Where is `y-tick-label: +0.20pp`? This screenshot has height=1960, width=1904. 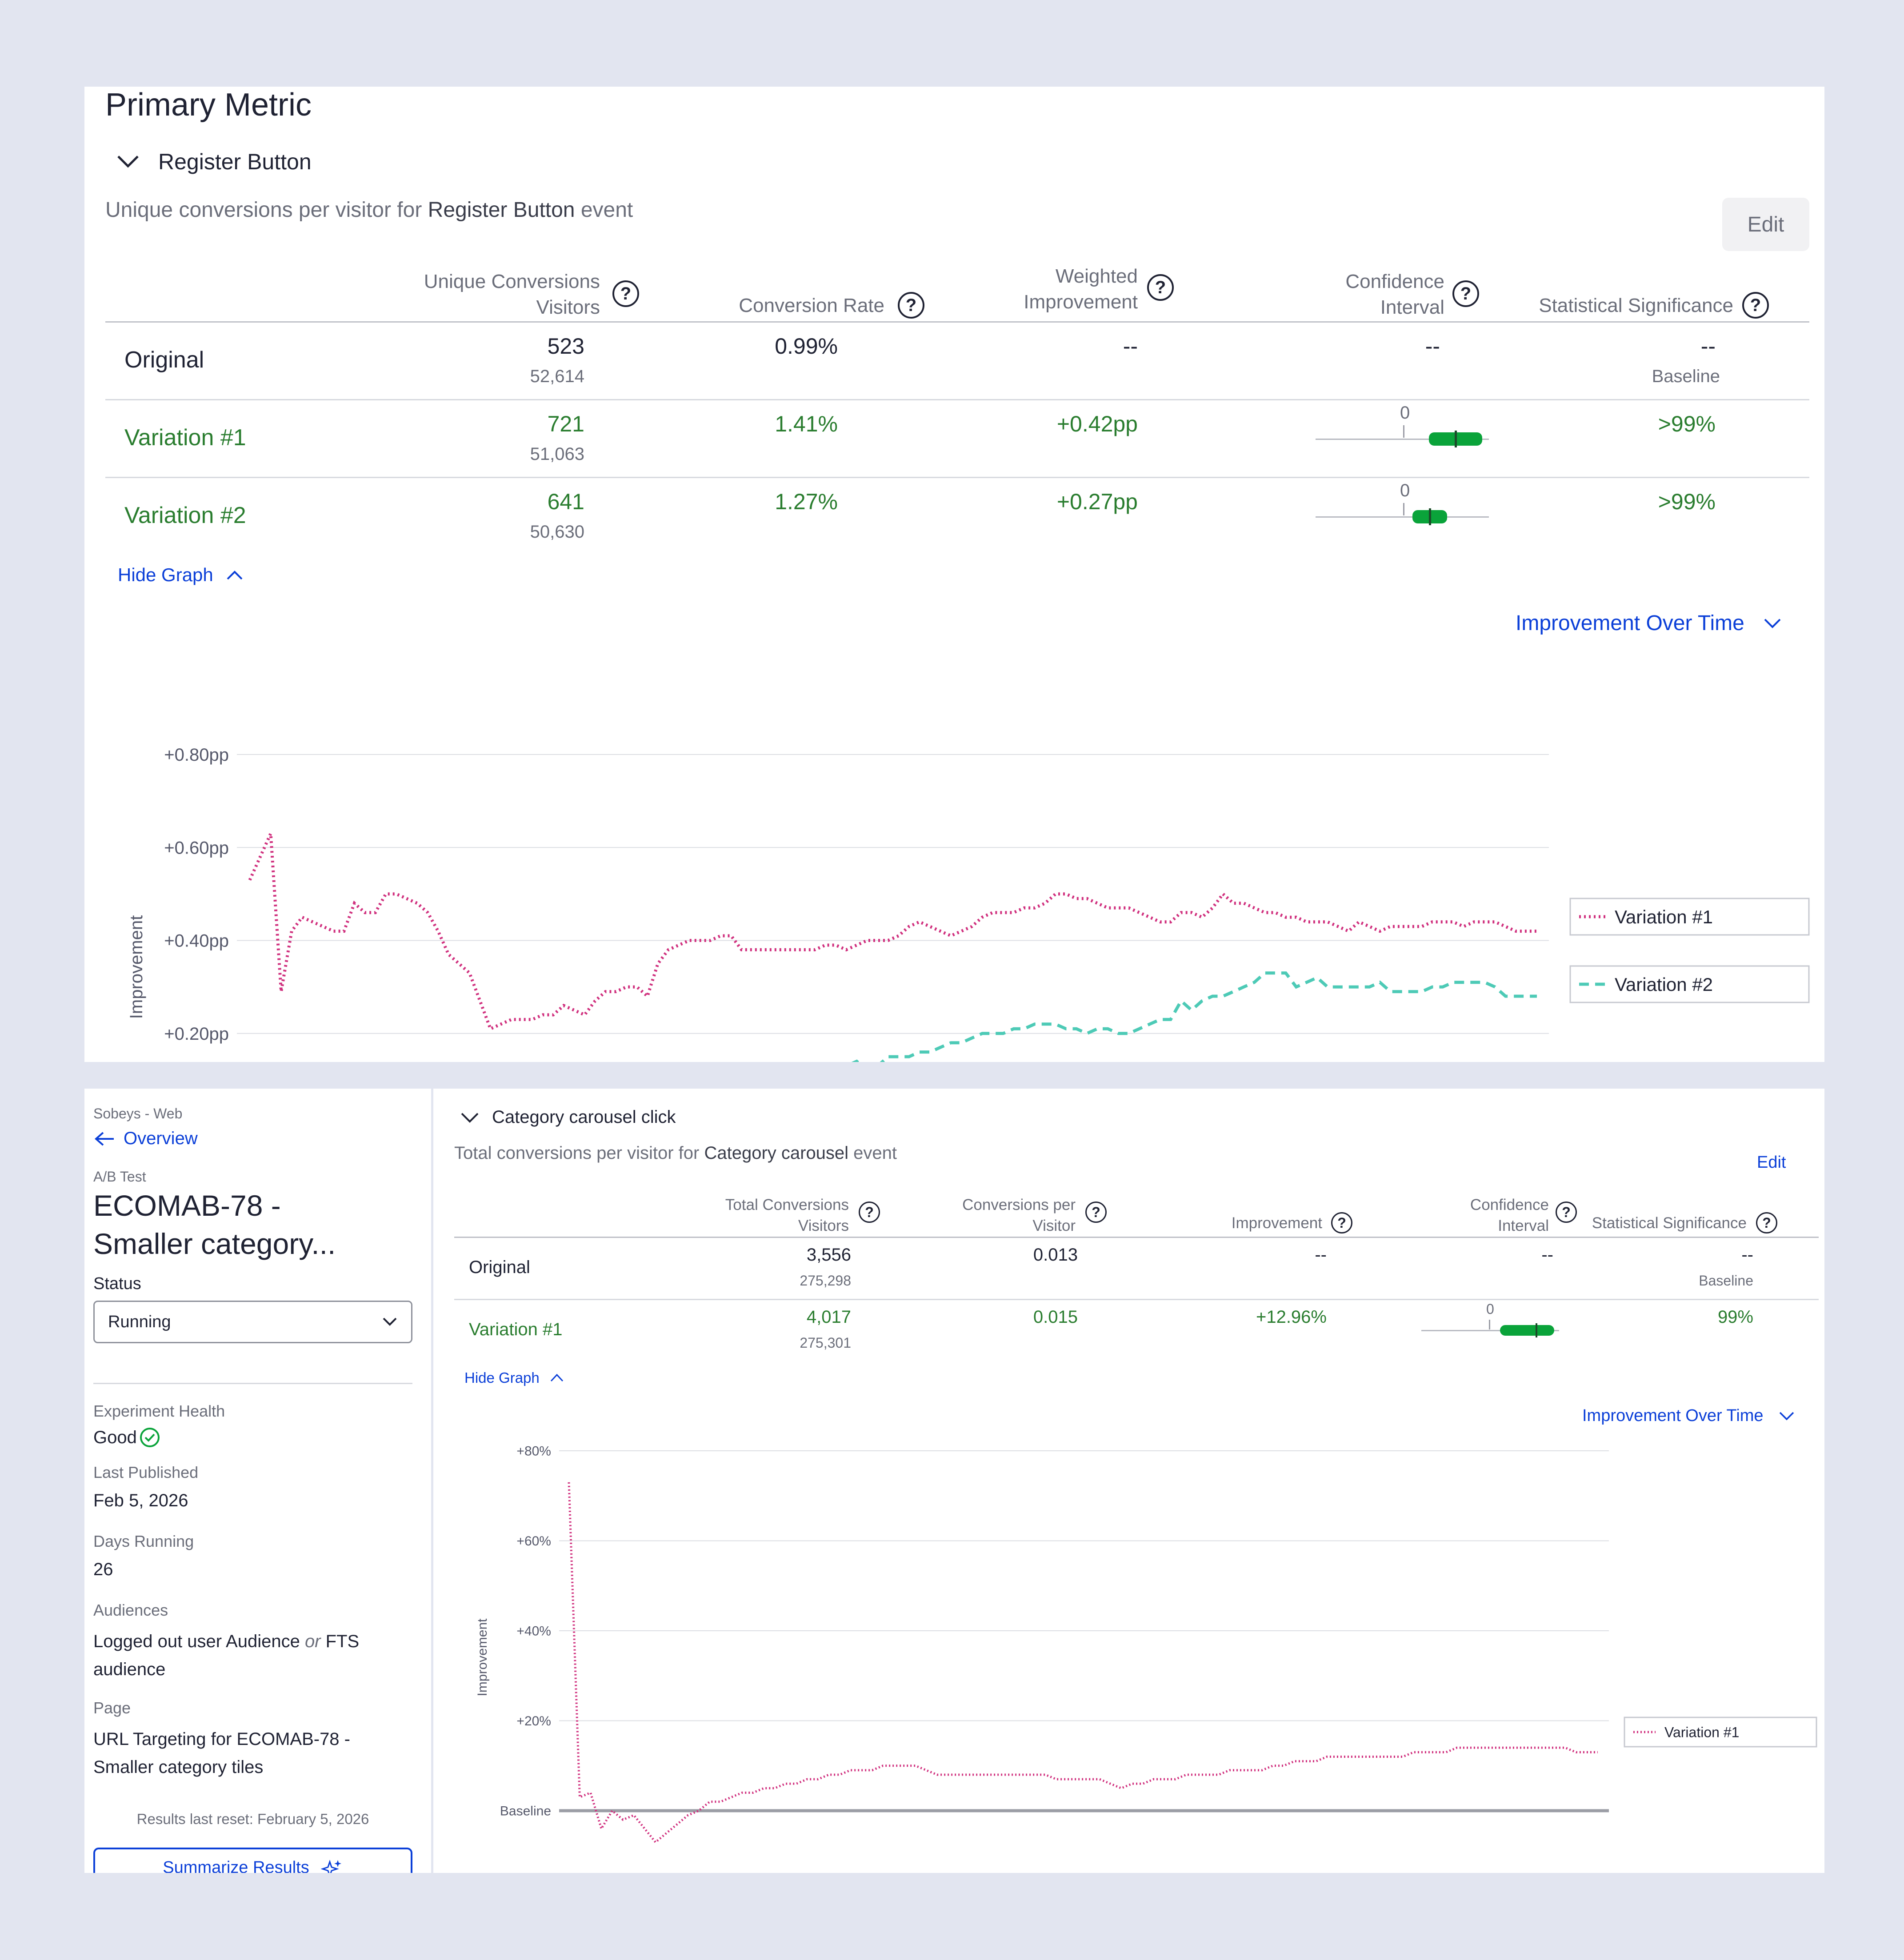
y-tick-label: +0.20pp is located at coordinates (196, 1034).